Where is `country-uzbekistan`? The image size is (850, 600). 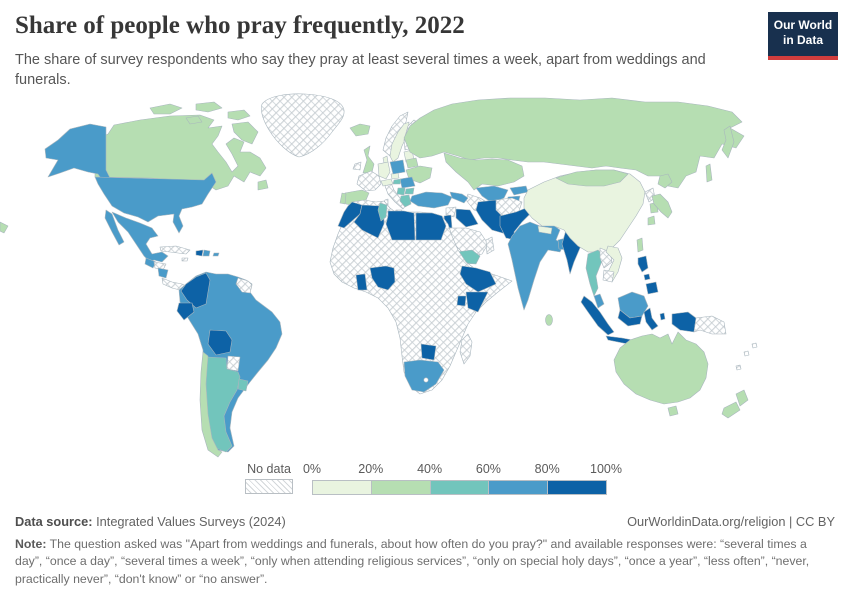
country-uzbekistan is located at coordinates (492, 194).